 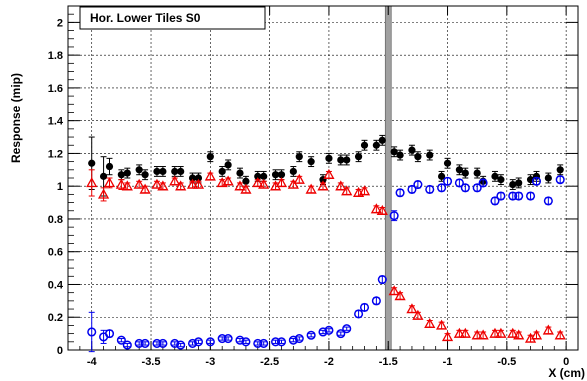 I want to click on y-tick-label: 0.8, so click(x=55, y=220).